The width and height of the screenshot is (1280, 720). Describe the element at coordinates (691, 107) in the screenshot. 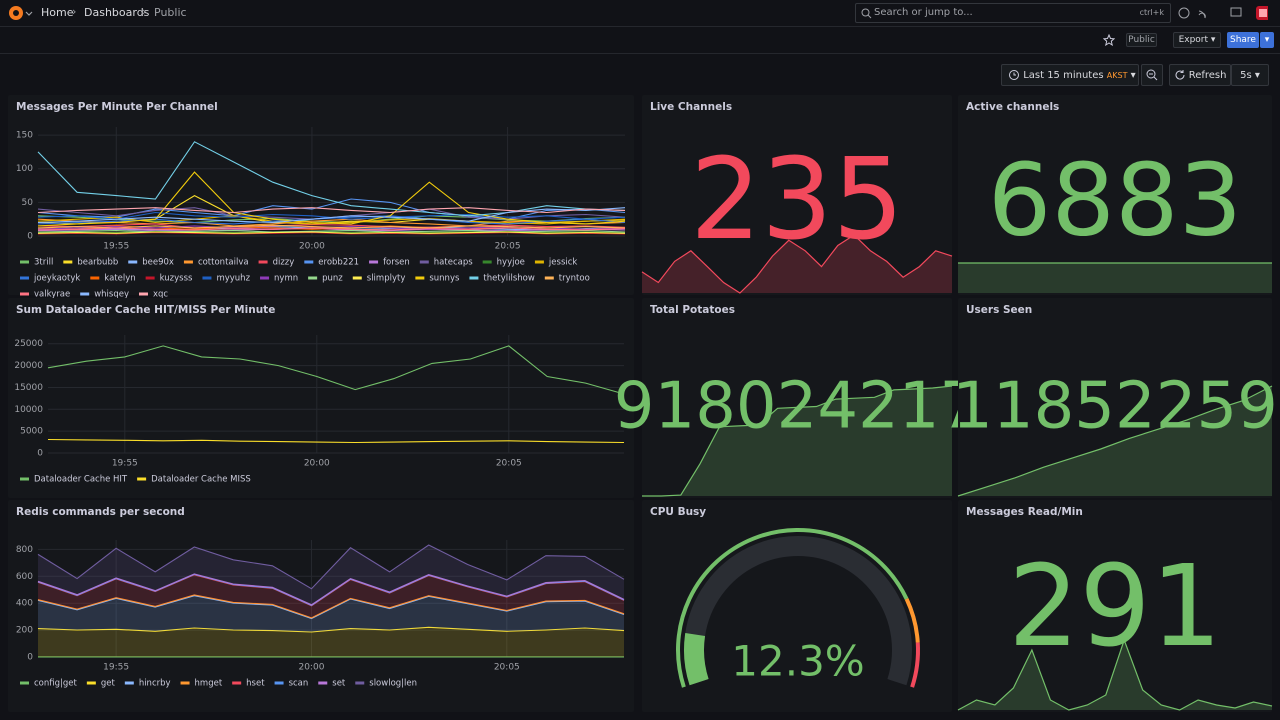

I see `panel-title: Live Channels` at that location.